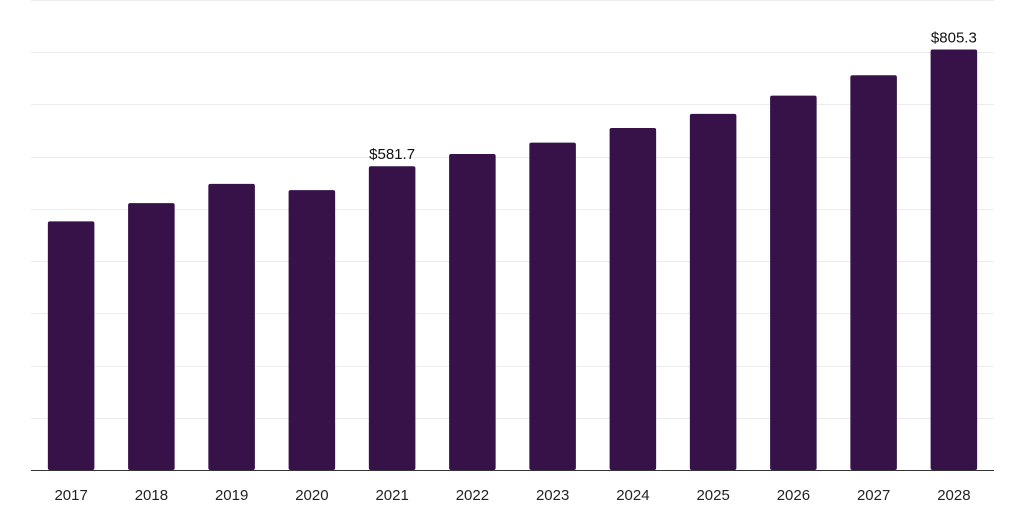  Describe the element at coordinates (793, 495) in the screenshot. I see `x-tick-label: 2026` at that location.